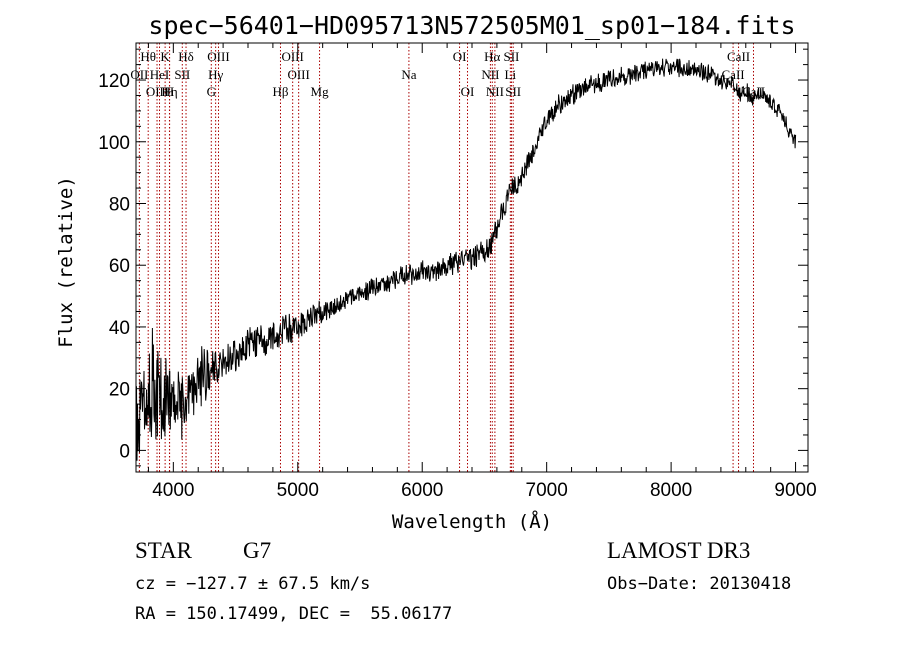 The height and width of the screenshot is (649, 900). What do you see at coordinates (298, 490) in the screenshot?
I see `x-tick-label: 5000` at bounding box center [298, 490].